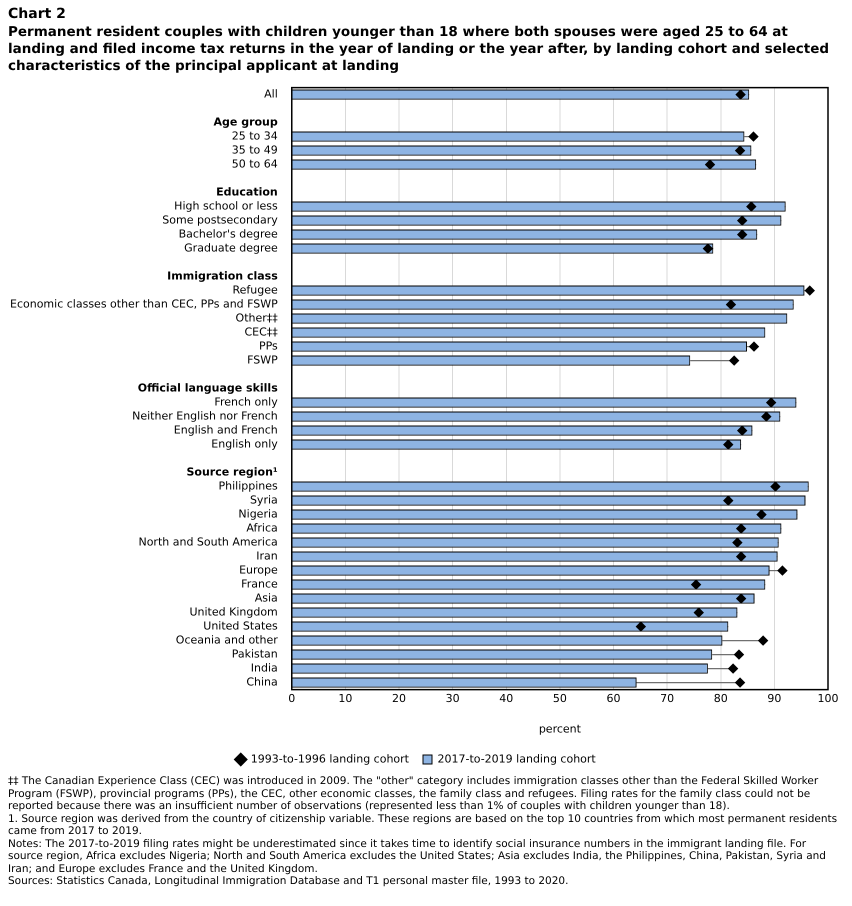 This screenshot has height=906, width=852. What do you see at coordinates (517, 759) in the screenshot?
I see `legend-label: 2017-to-2019 landing cohort` at bounding box center [517, 759].